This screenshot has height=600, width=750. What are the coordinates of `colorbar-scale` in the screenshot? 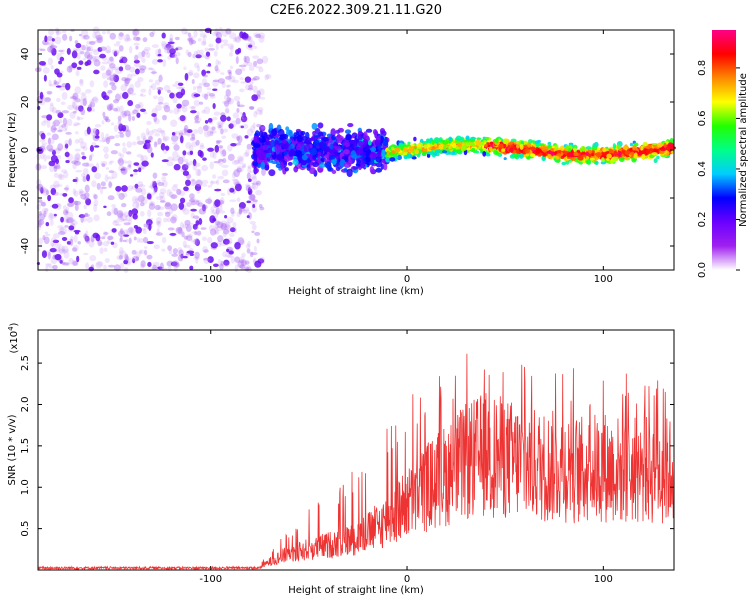 It's located at (724, 150).